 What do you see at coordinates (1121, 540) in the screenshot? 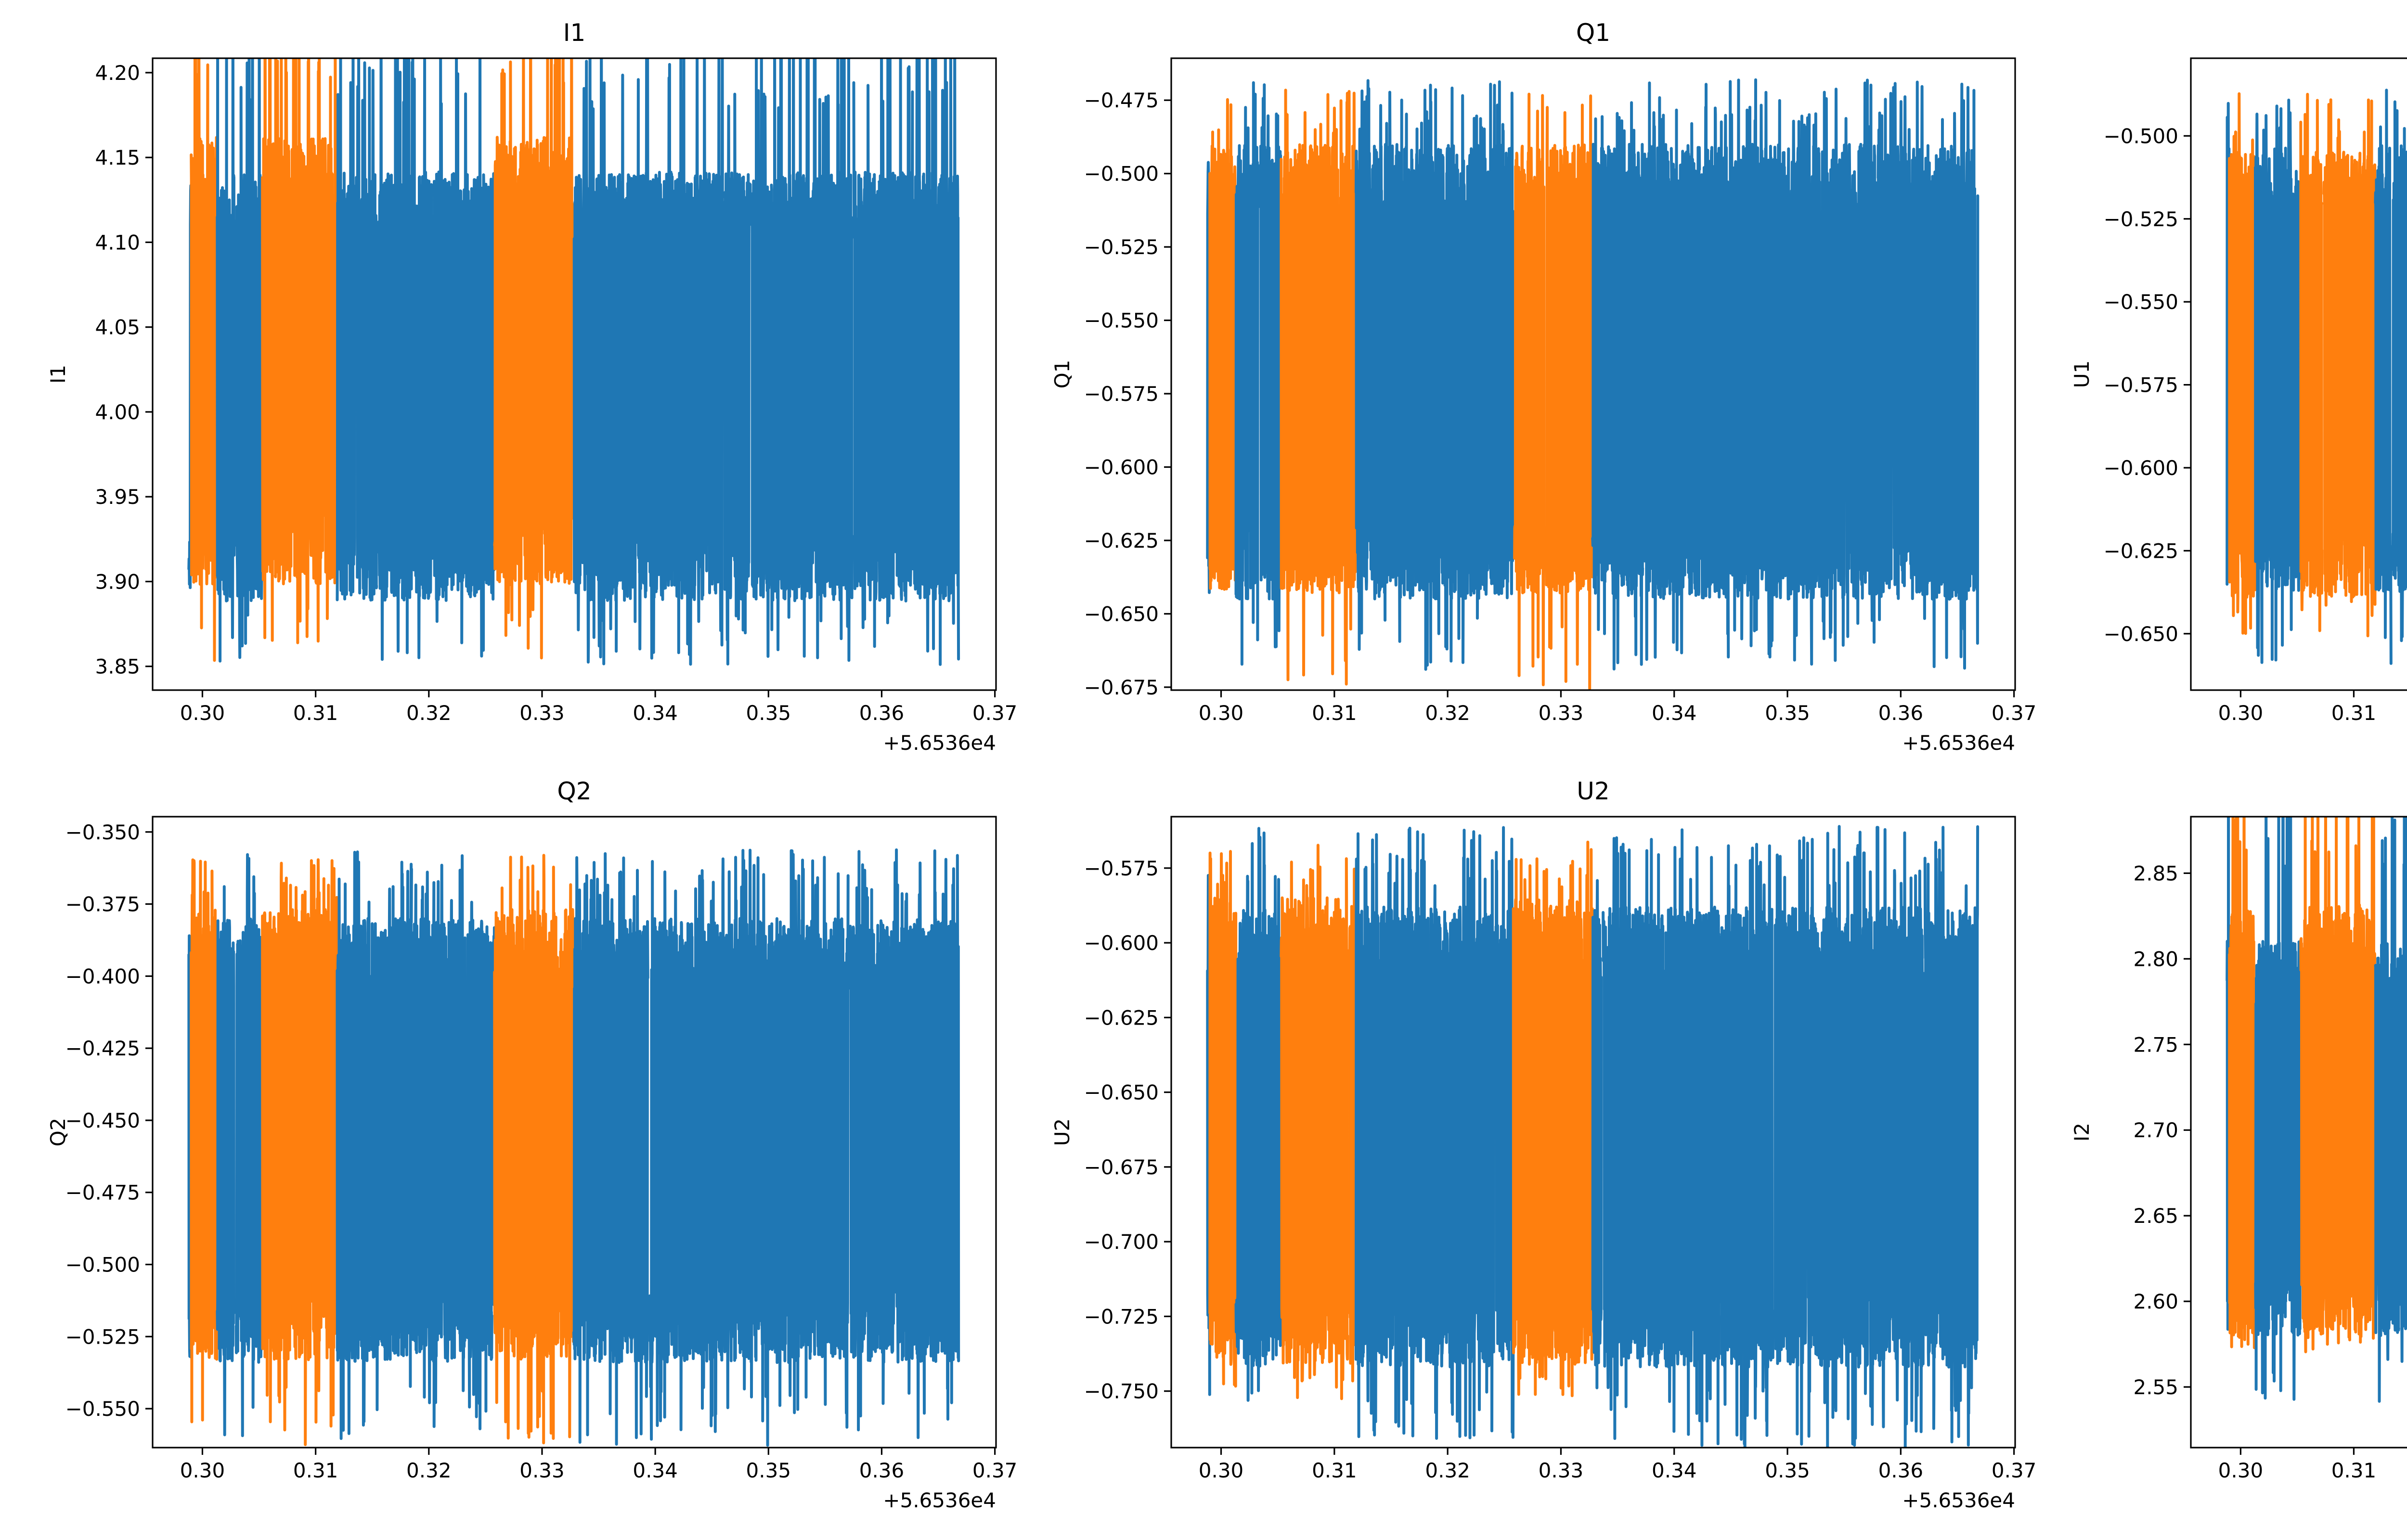
I see `y-tick-label: −0.625` at bounding box center [1121, 540].